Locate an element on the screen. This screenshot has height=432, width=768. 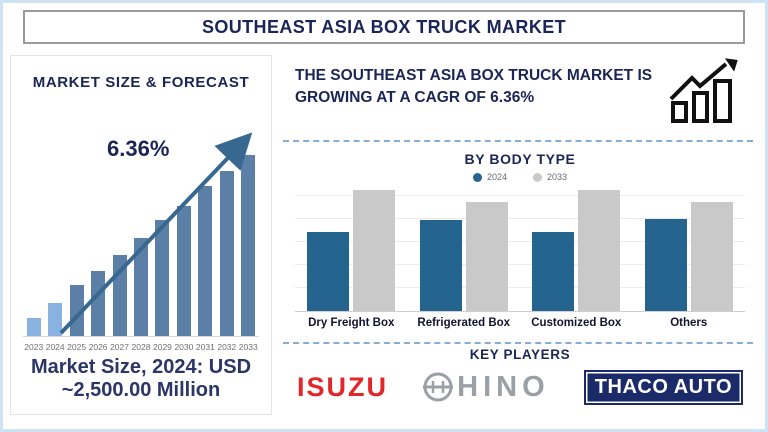
market-bar-2033 is located at coordinates (248, 245).